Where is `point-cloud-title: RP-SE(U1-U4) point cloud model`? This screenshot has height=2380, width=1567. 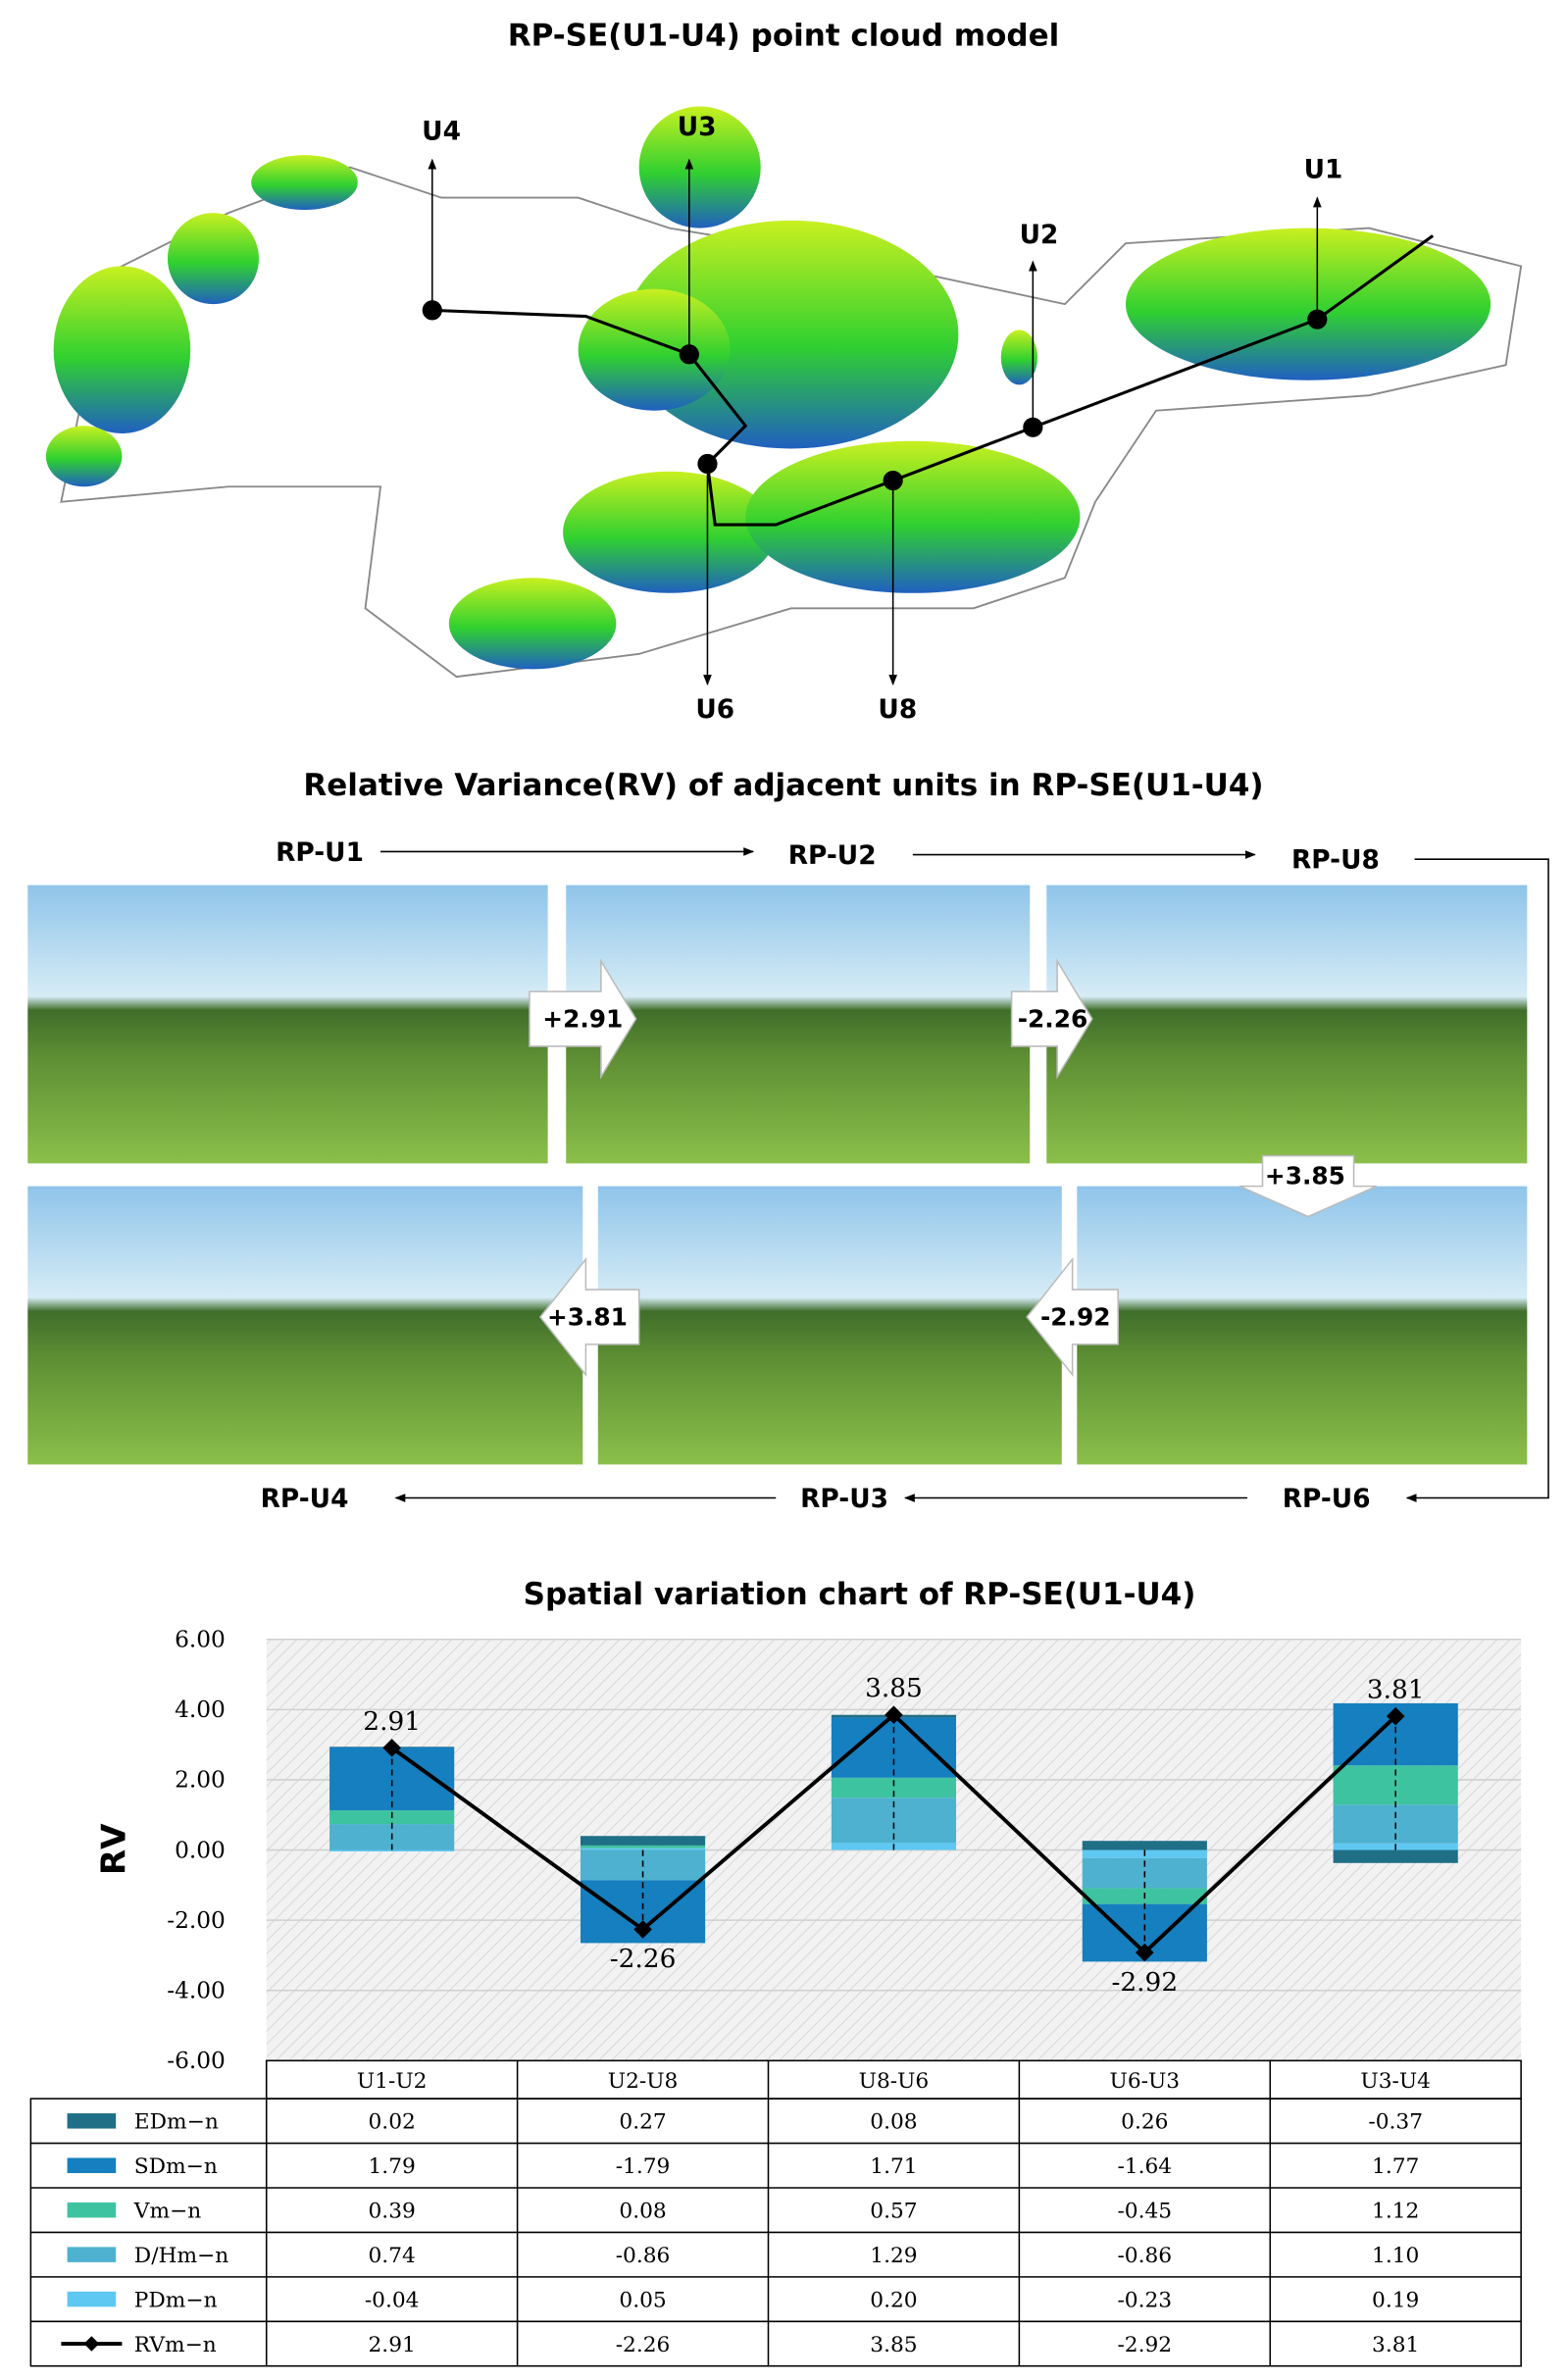
point-cloud-title: RP-SE(U1-U4) point cloud model is located at coordinates (784, 36).